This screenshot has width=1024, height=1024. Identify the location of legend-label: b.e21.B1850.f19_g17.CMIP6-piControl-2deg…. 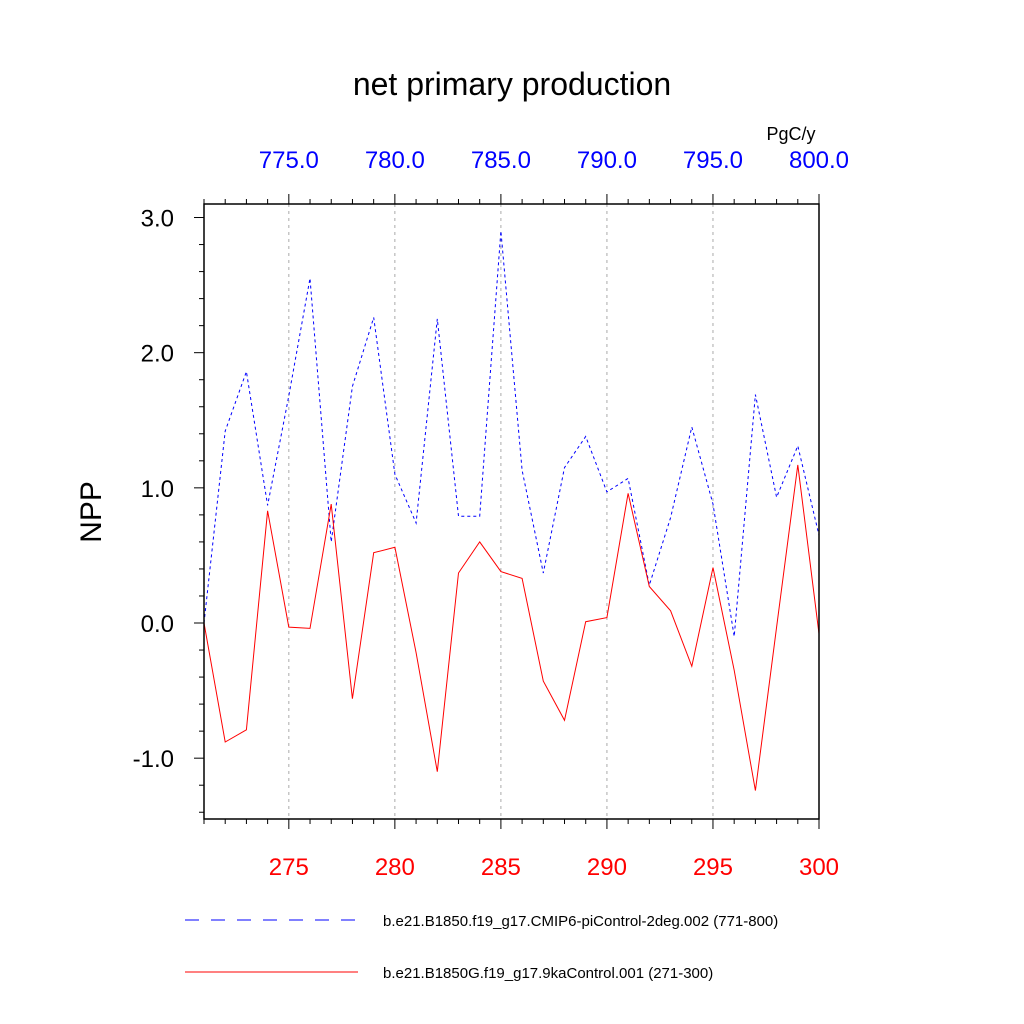
(580, 921).